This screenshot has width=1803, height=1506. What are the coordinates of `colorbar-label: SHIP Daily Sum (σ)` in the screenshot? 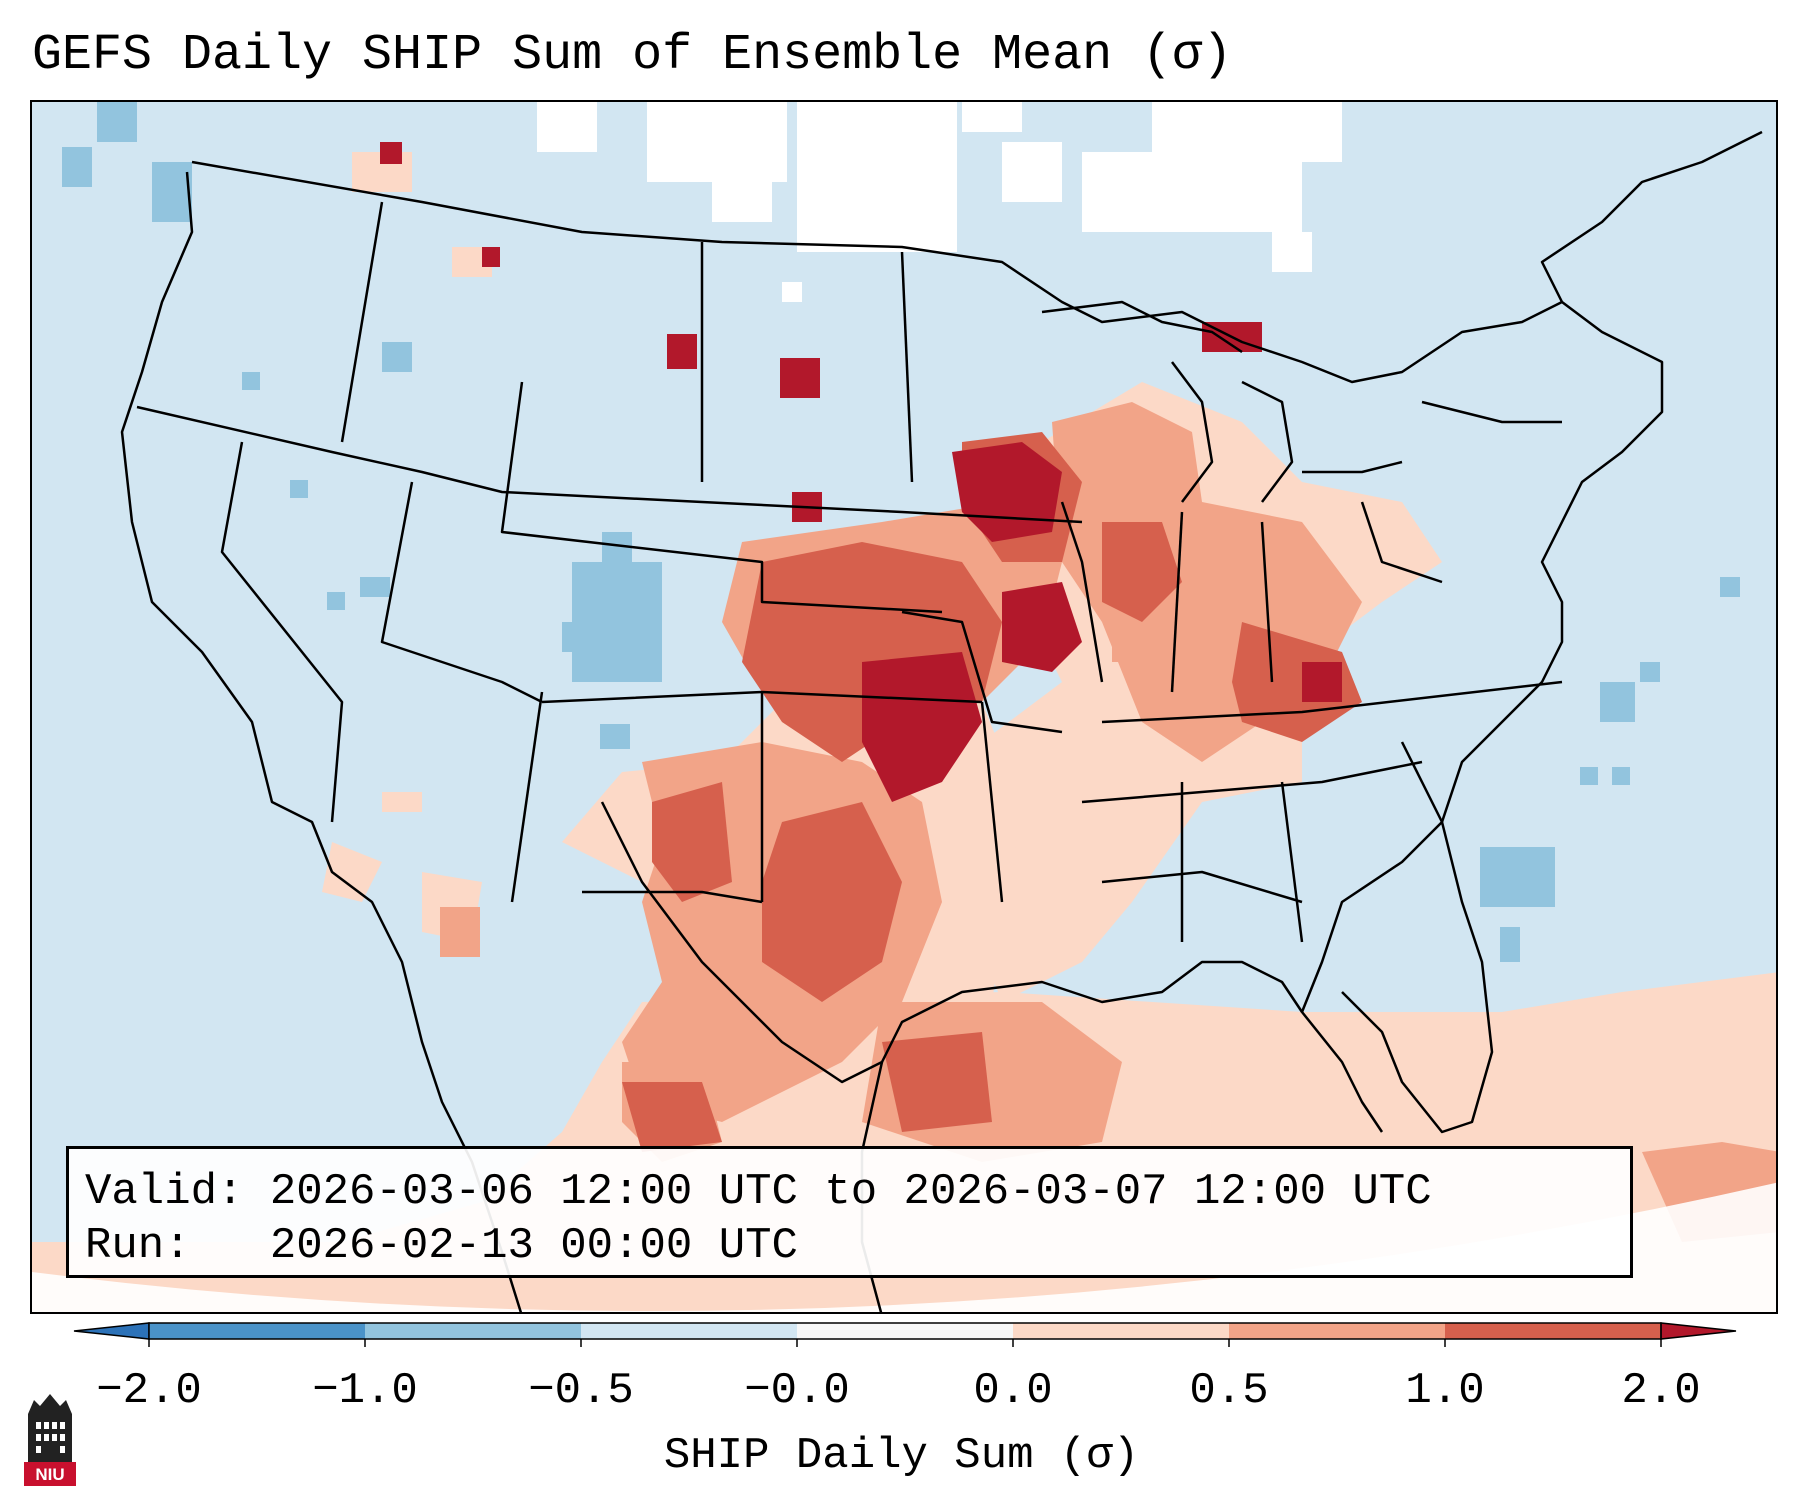 It's located at (901, 1456).